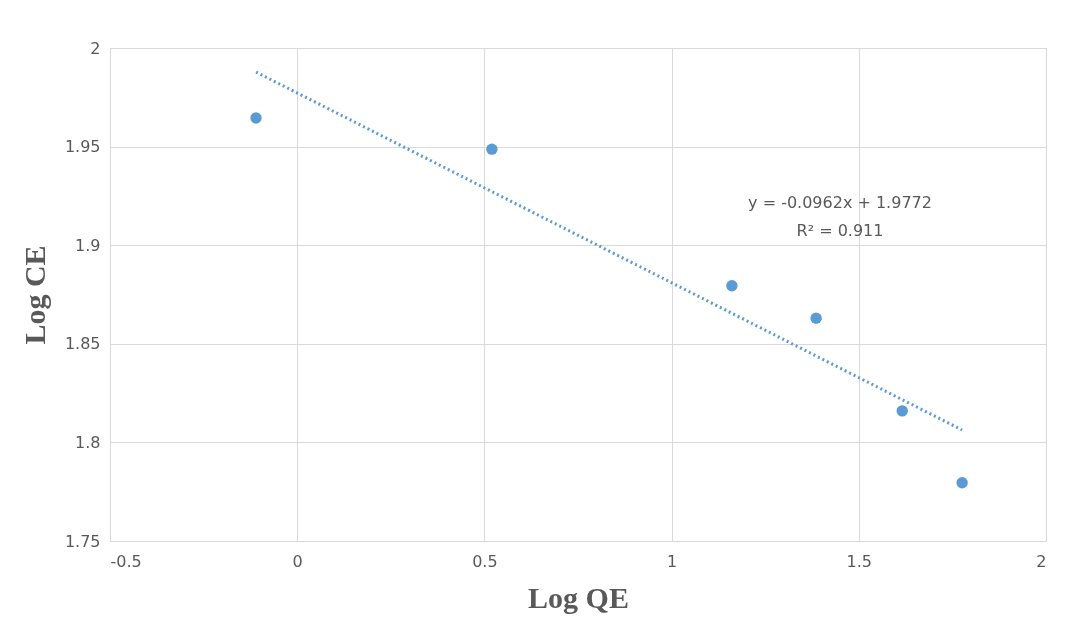 Image resolution: width=1071 pixels, height=623 pixels. What do you see at coordinates (859, 561) in the screenshot?
I see `x-tick-label: 1.5` at bounding box center [859, 561].